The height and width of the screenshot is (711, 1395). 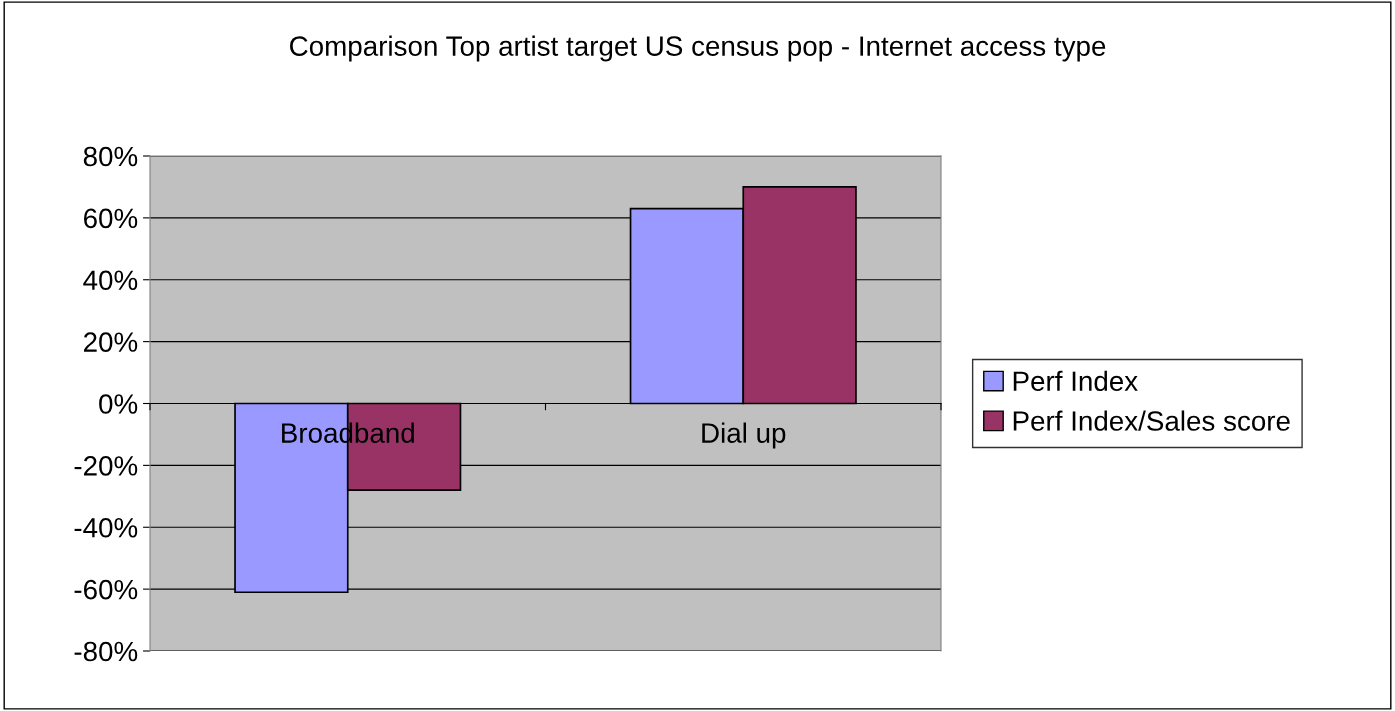 I want to click on y-tick-label: -80%, so click(x=106, y=651).